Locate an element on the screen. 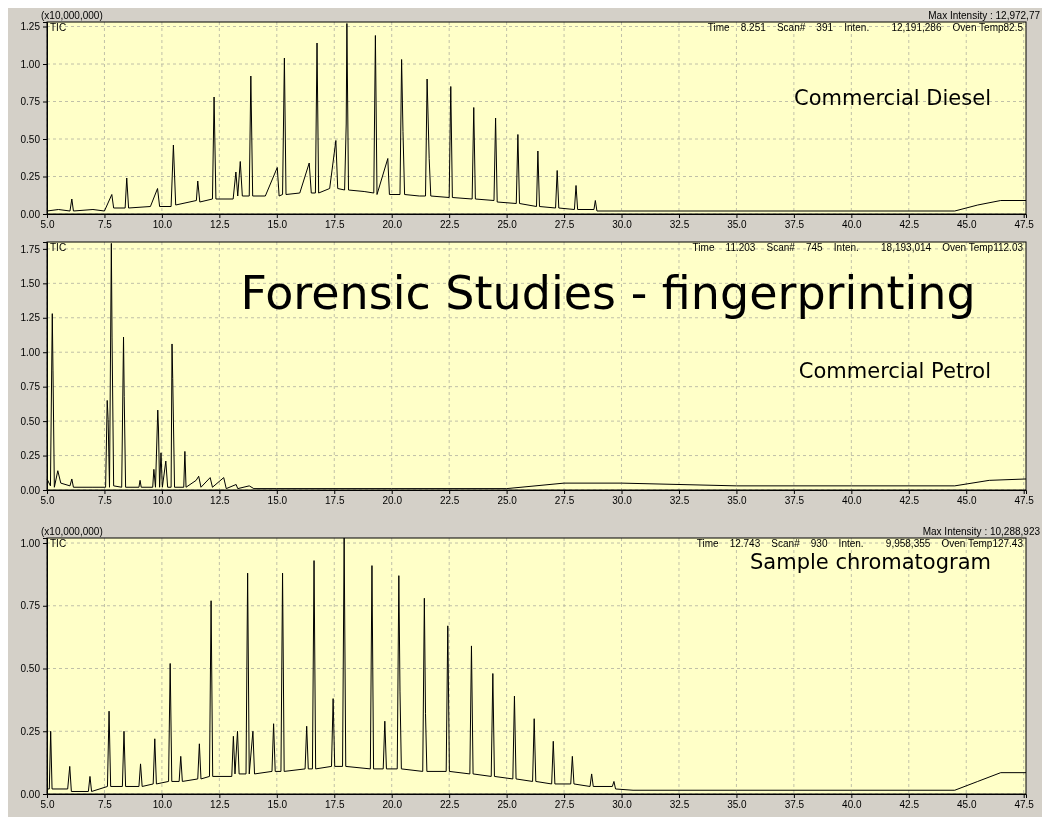 This screenshot has height=825, width=1050. y-tick-label: 1.50 is located at coordinates (30, 284).